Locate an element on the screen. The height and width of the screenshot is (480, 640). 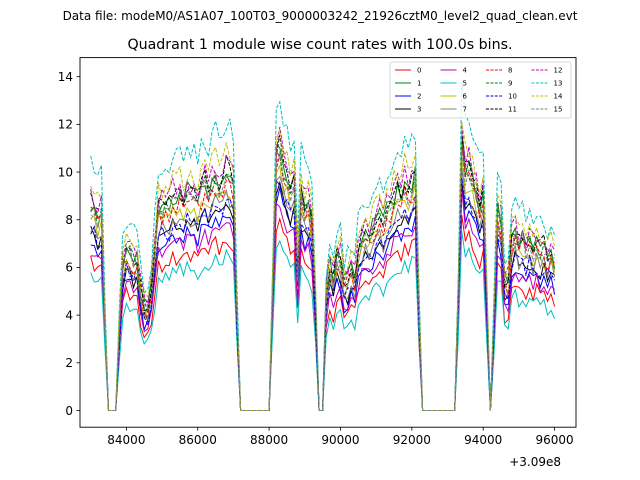
y-tick-label: 12 is located at coordinates (65, 125).